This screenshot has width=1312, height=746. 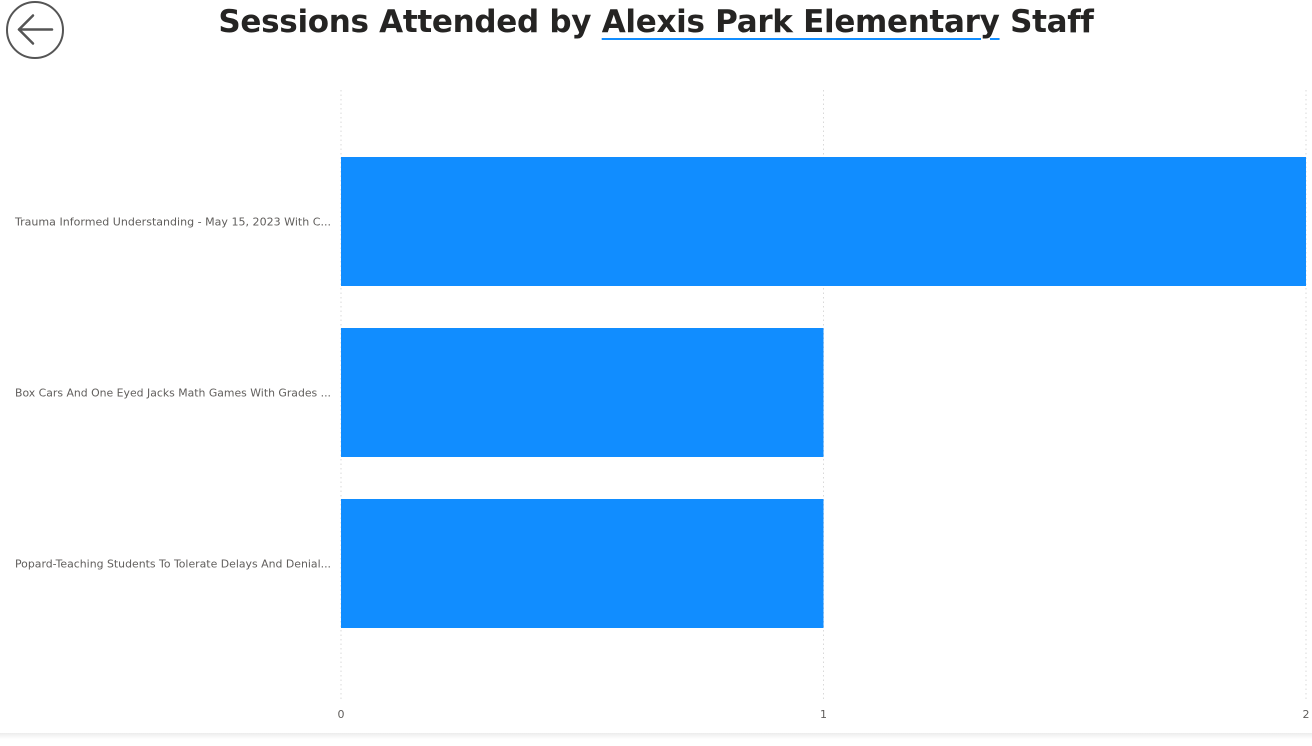 I want to click on arrow-left-icon, so click(x=35, y=29).